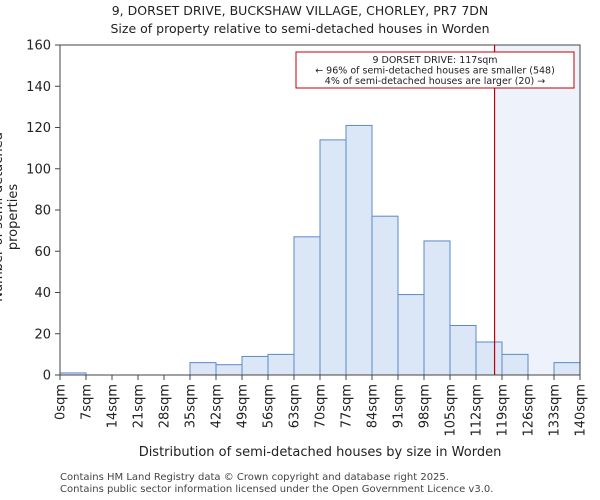 The image size is (600, 500). Describe the element at coordinates (529, 410) in the screenshot. I see `x-tick-label: 126sqm` at that location.